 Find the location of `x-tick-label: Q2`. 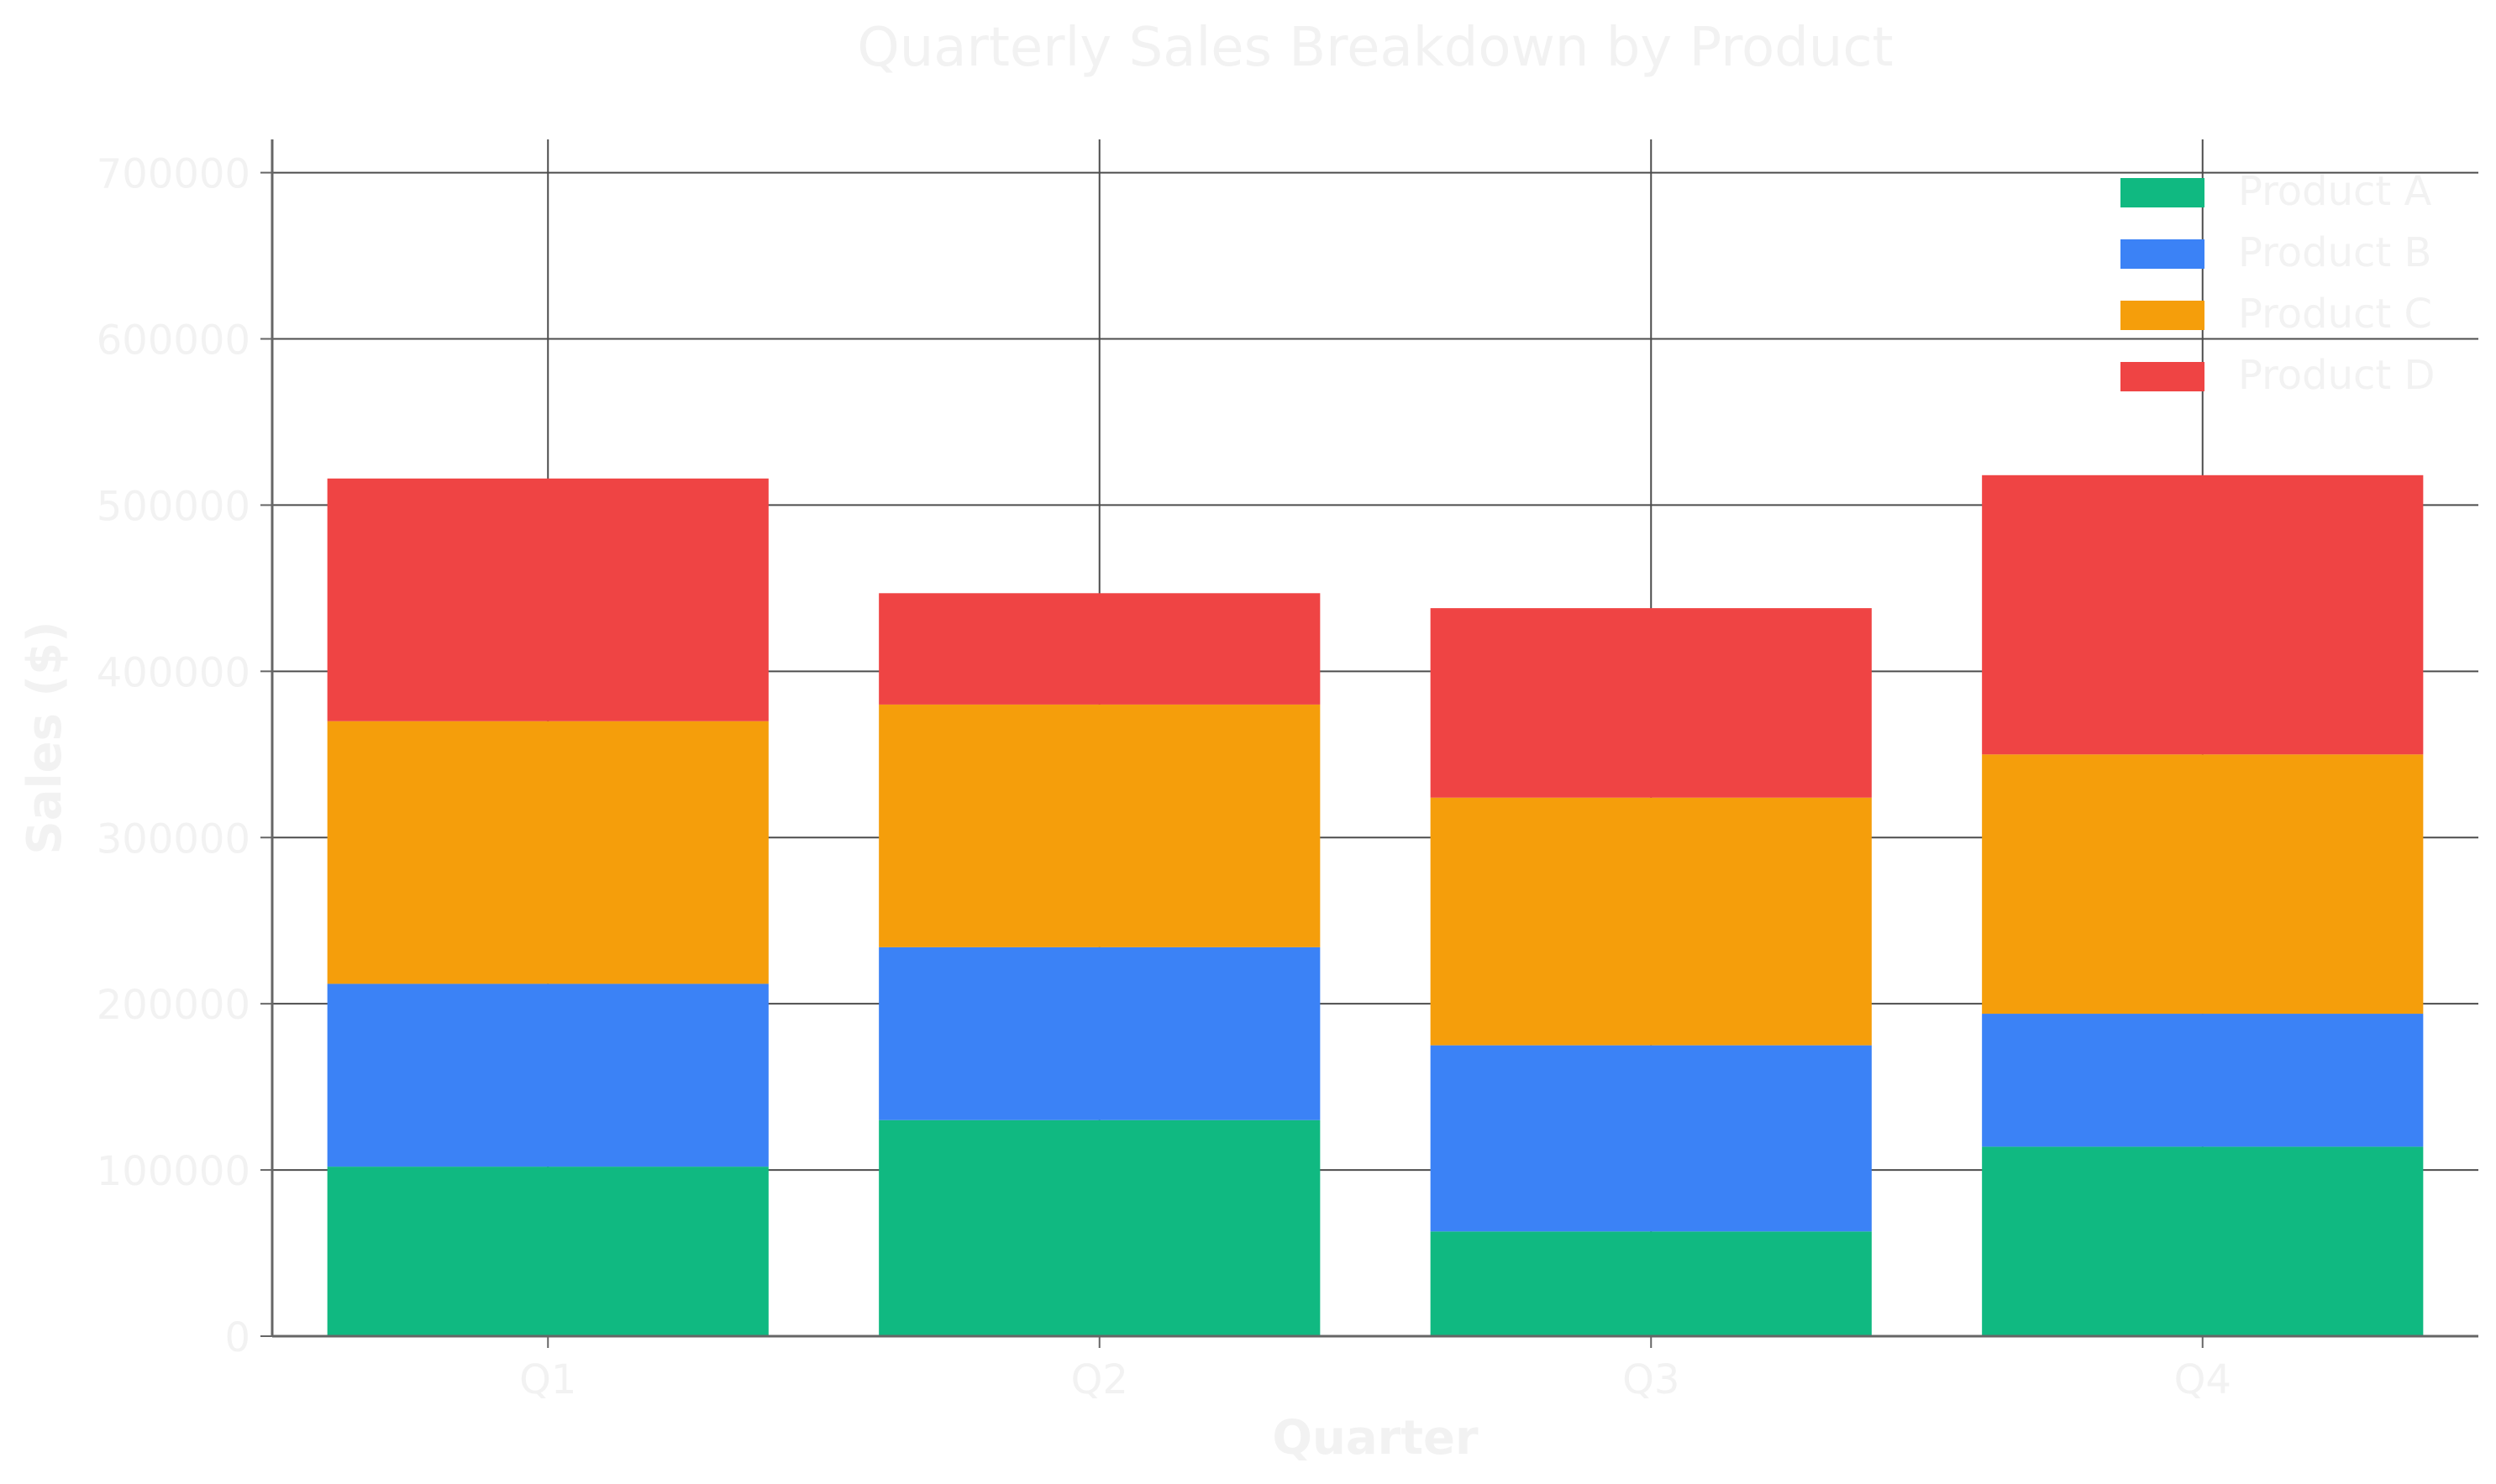

x-tick-label: Q2 is located at coordinates (1099, 1380).